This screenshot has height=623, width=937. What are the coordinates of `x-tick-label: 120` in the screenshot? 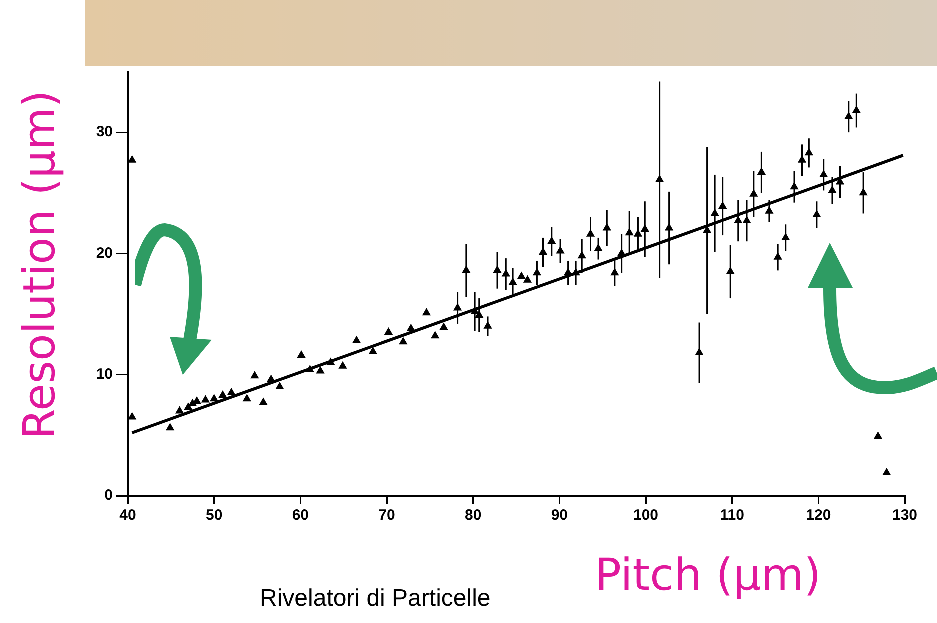 It's located at (819, 515).